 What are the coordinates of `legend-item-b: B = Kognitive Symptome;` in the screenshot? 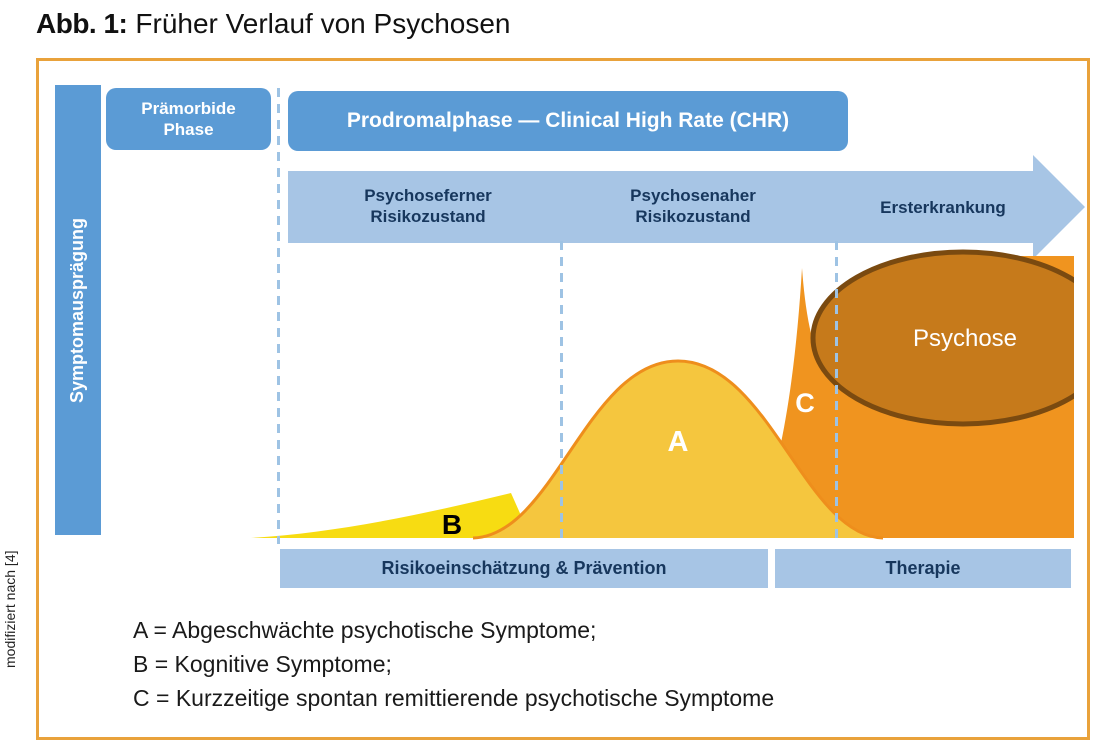 It's located at (262, 664).